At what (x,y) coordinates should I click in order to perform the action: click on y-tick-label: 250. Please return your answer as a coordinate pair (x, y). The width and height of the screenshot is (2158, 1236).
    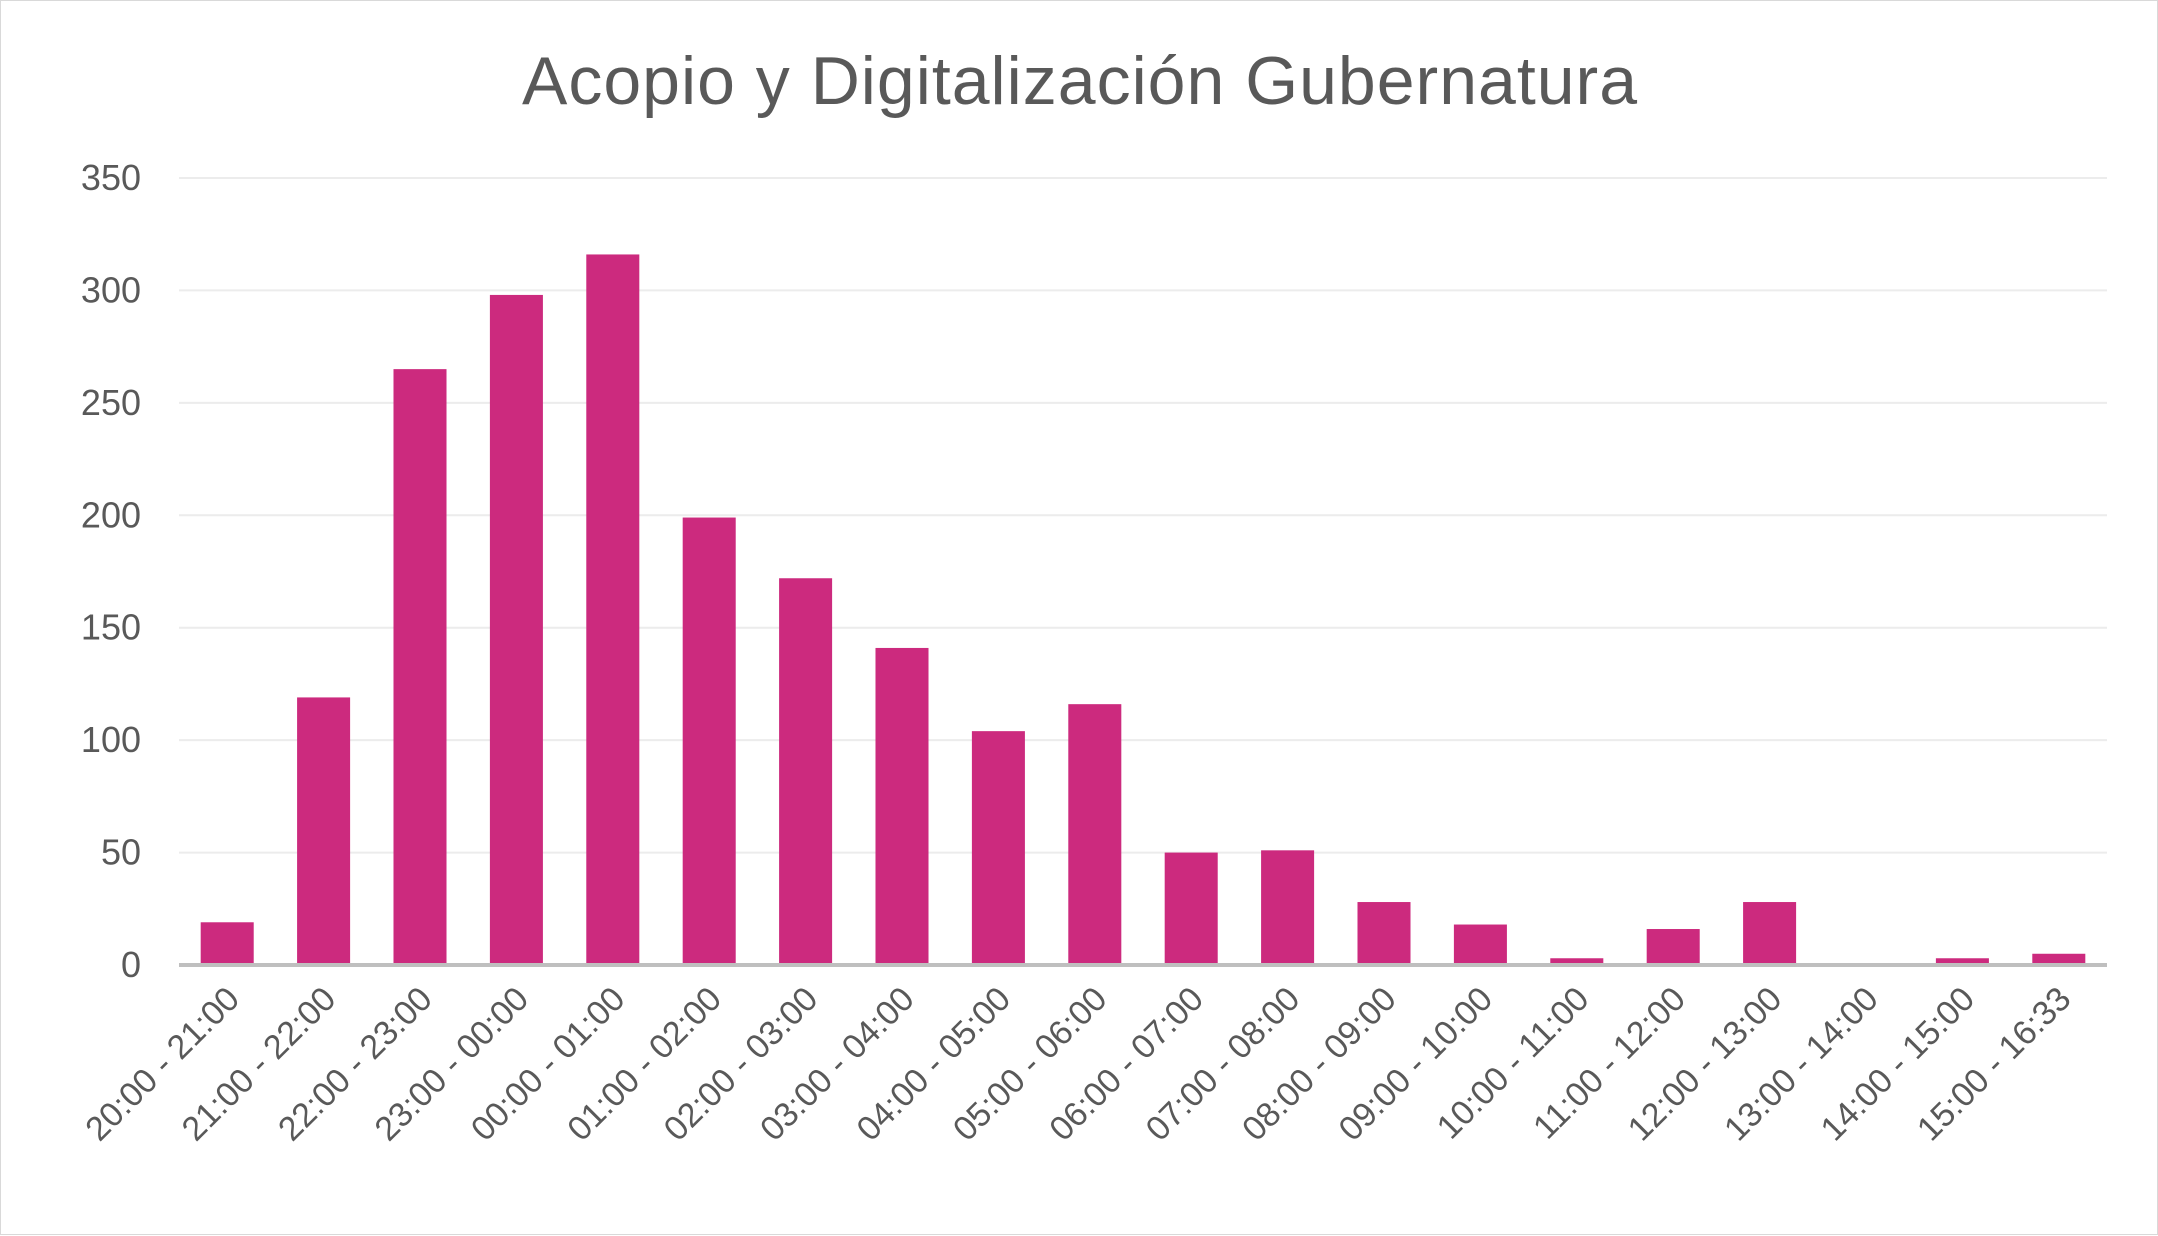
    Looking at the image, I should click on (111, 402).